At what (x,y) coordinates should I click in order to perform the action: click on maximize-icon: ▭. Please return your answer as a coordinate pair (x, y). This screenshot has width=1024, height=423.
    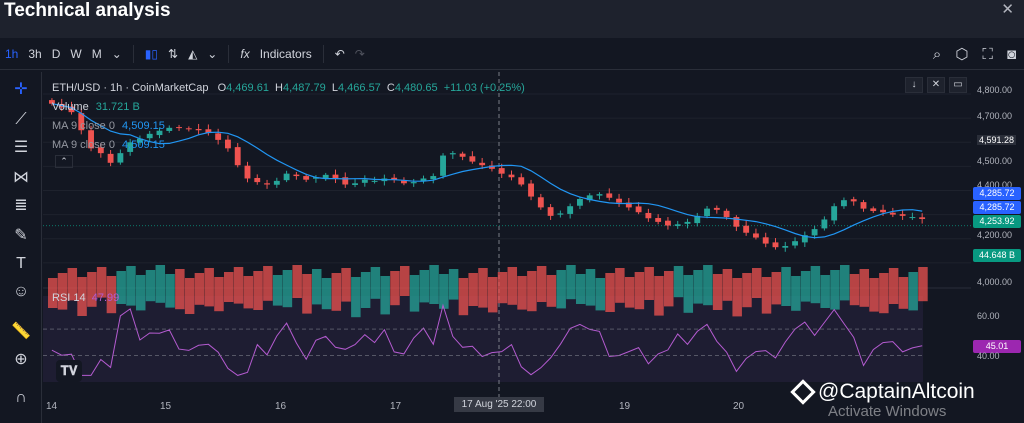
    Looking at the image, I should click on (958, 85).